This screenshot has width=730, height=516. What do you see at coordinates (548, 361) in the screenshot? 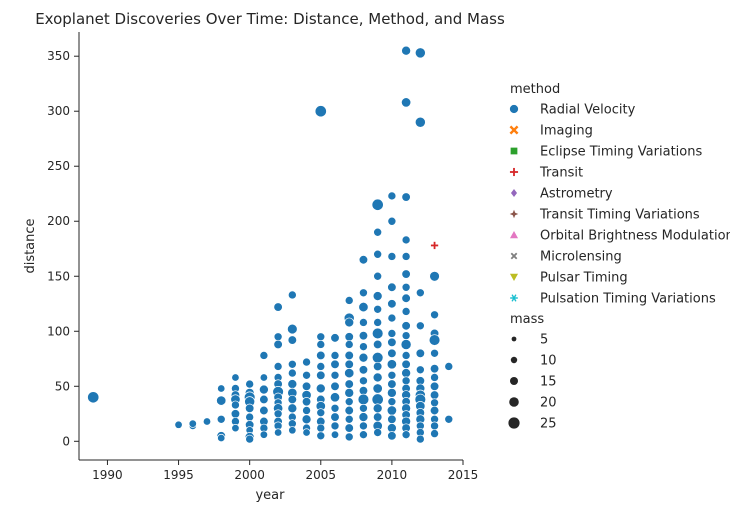
I see `legend-size-label: 10` at bounding box center [548, 361].